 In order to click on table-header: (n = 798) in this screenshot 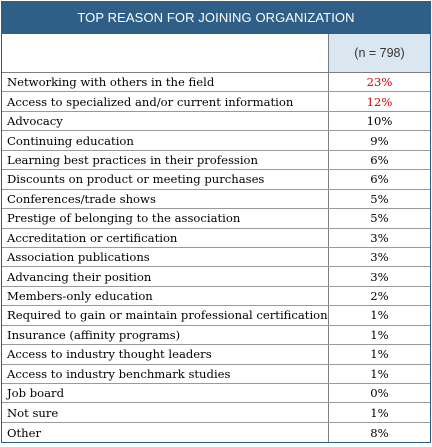, I will do `click(216, 53)`.